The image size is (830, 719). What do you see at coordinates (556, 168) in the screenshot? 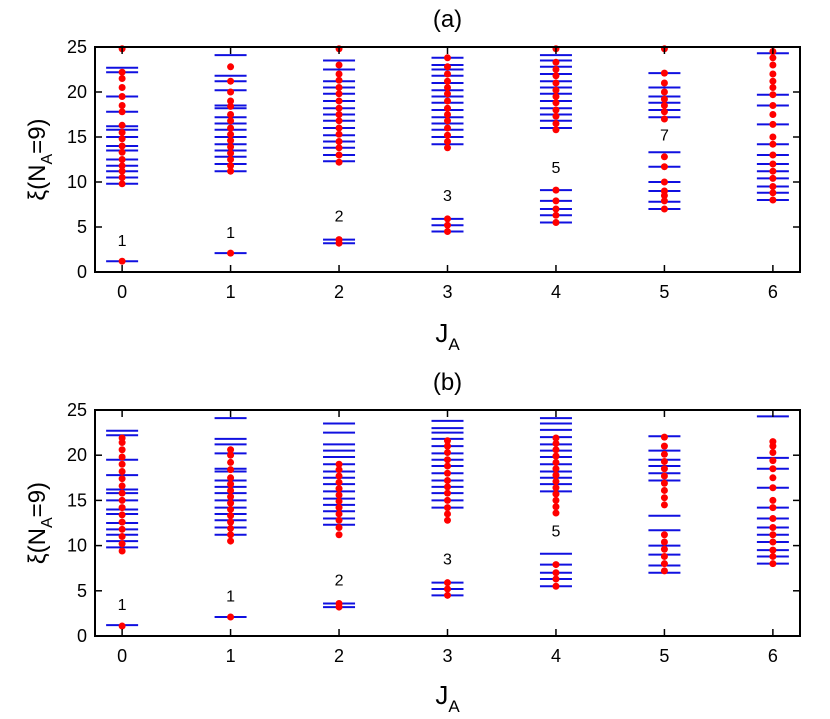
I see `annotation: 5` at bounding box center [556, 168].